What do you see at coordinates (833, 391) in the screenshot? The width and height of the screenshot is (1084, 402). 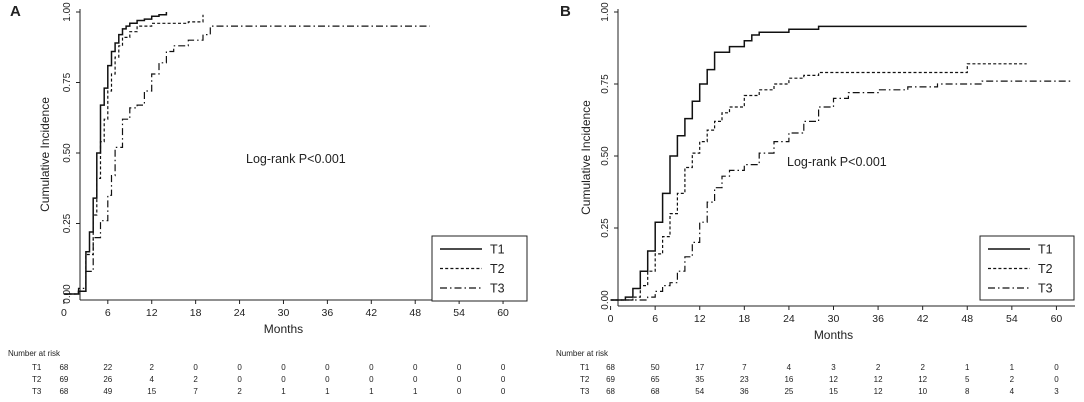 I see `risk-cell: 15` at bounding box center [833, 391].